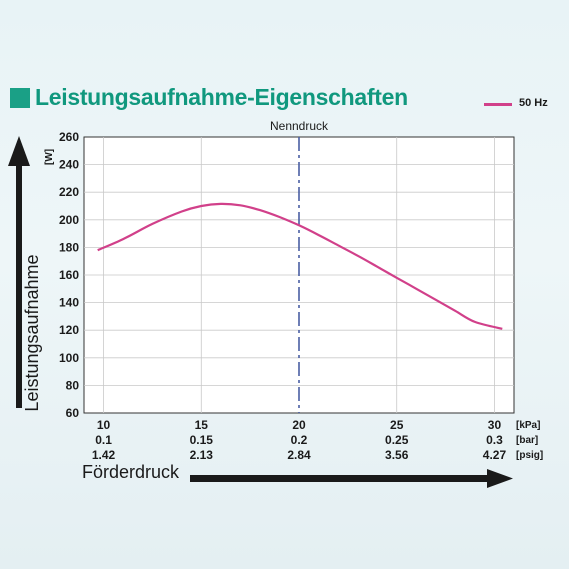 The height and width of the screenshot is (569, 569). Describe the element at coordinates (494, 440) in the screenshot. I see `x-tick-label: 0.3` at that location.